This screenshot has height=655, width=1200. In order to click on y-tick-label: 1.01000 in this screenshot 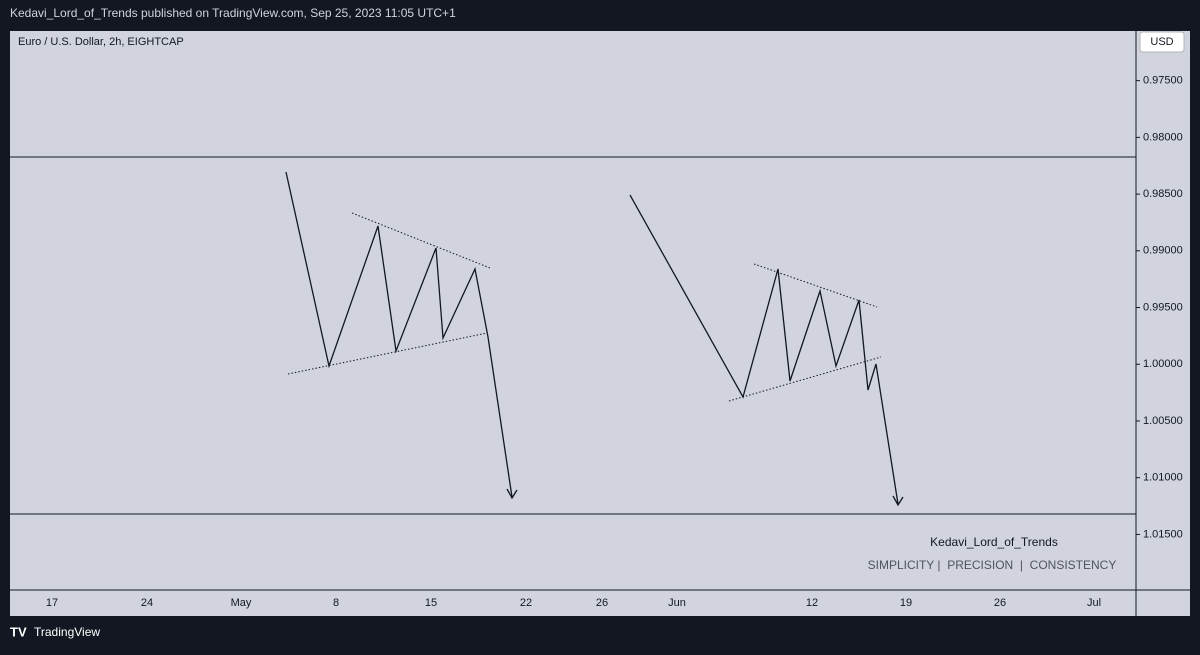, I will do `click(1163, 478)`.